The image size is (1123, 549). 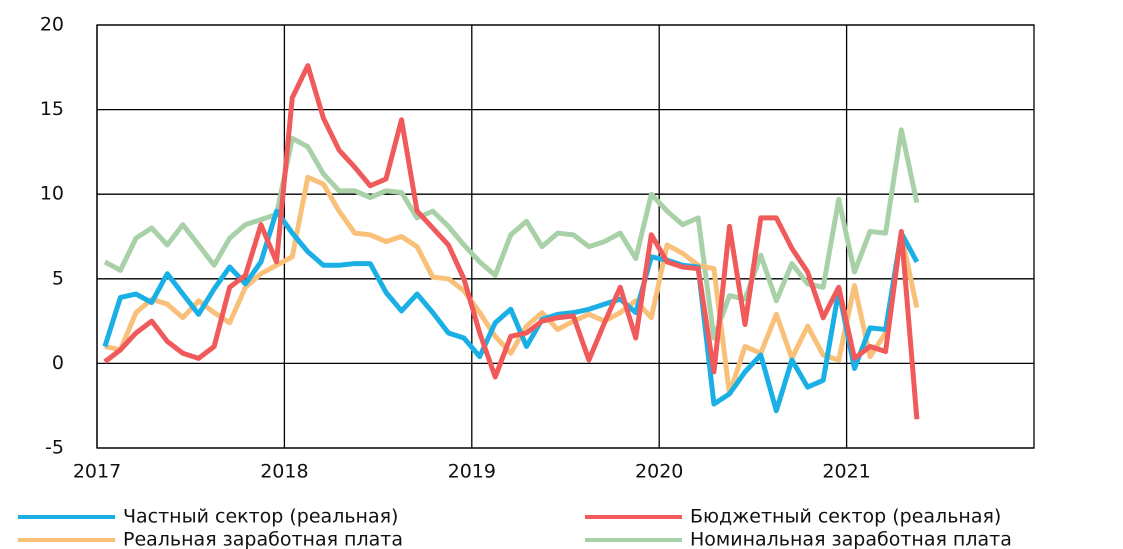 What do you see at coordinates (263, 539) in the screenshot?
I see `legend-label: Реальная заработная плата` at bounding box center [263, 539].